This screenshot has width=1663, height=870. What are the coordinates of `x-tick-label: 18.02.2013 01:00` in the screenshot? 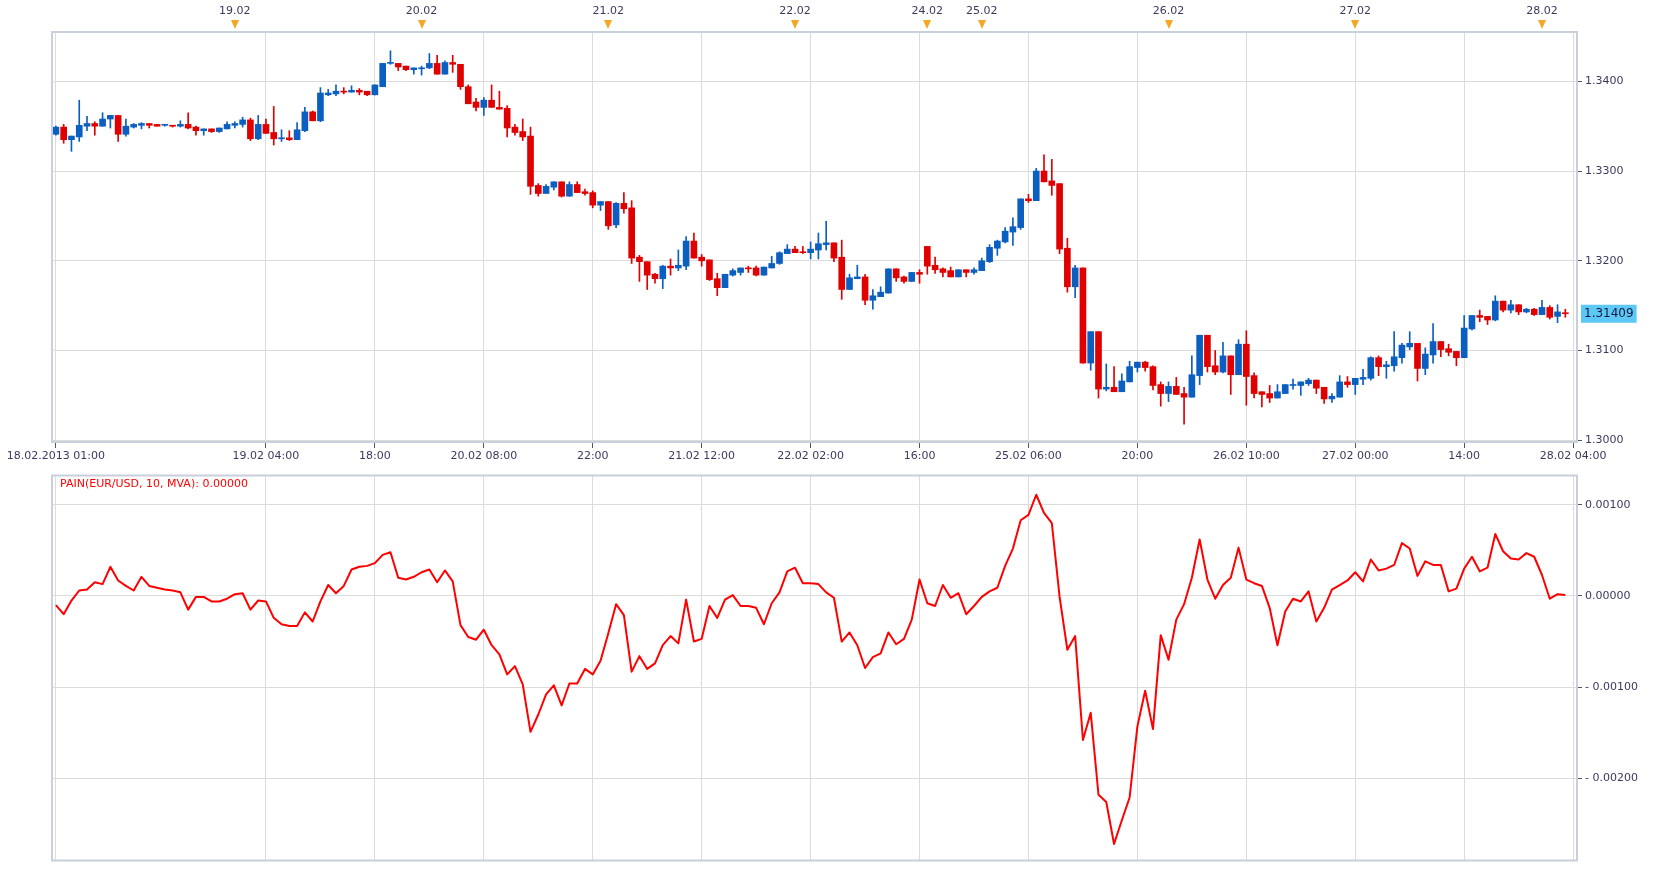 It's located at (55, 456).